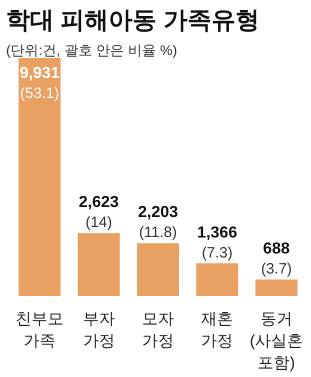 The height and width of the screenshot is (377, 311). I want to click on subtitle: (단위:건, 괄호 안은 비율 %), so click(92, 50).